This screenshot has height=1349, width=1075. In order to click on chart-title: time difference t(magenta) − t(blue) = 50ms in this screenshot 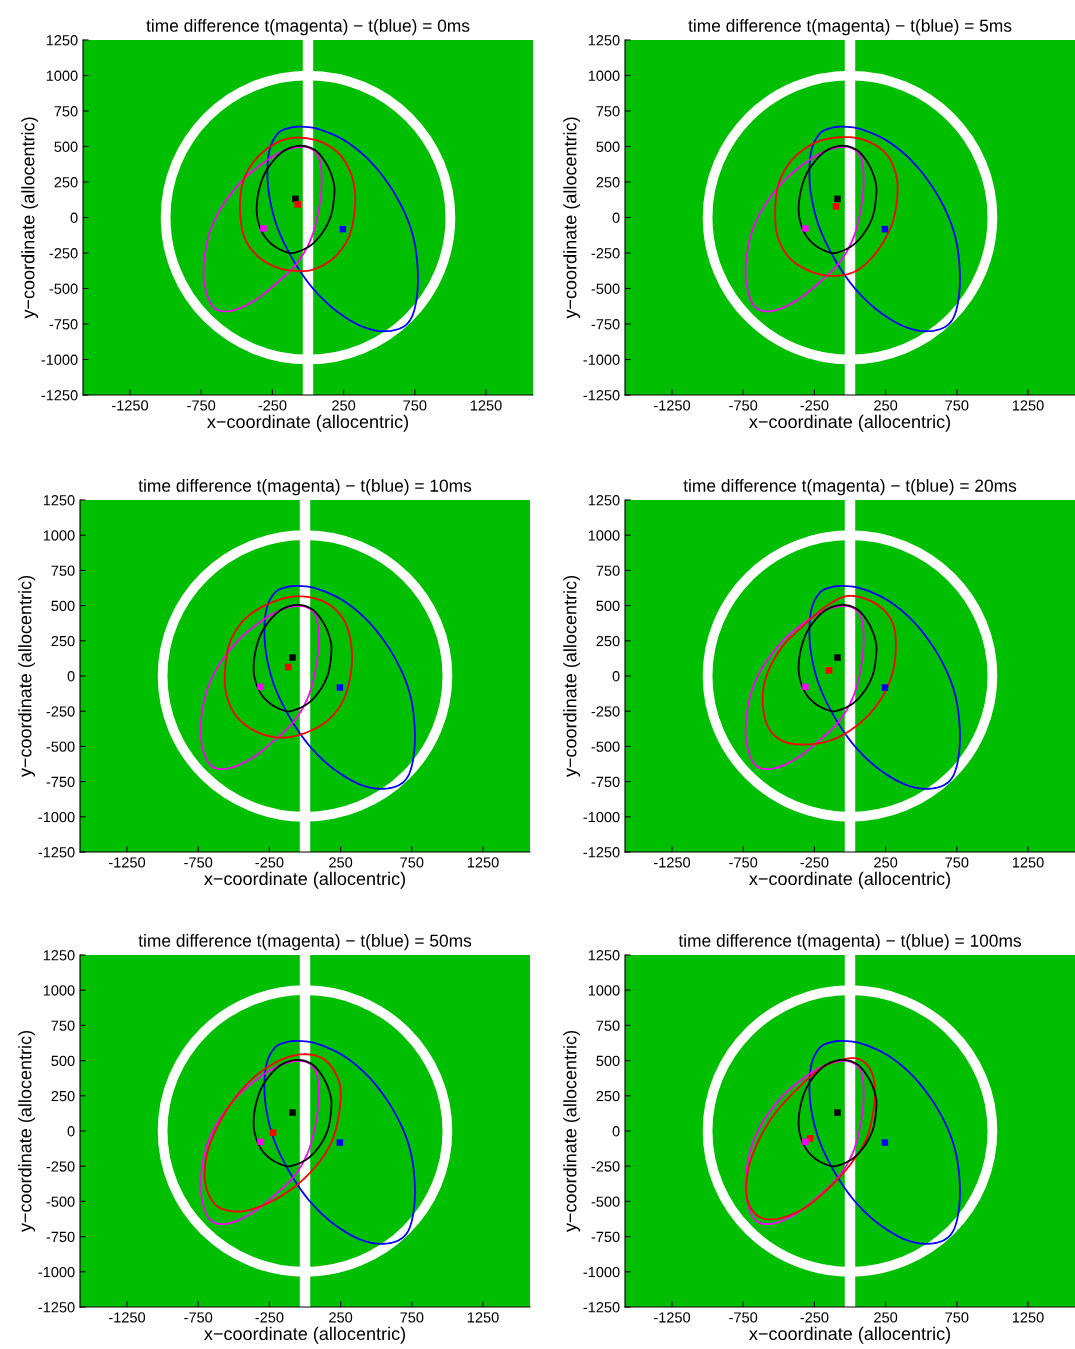, I will do `click(305, 942)`.